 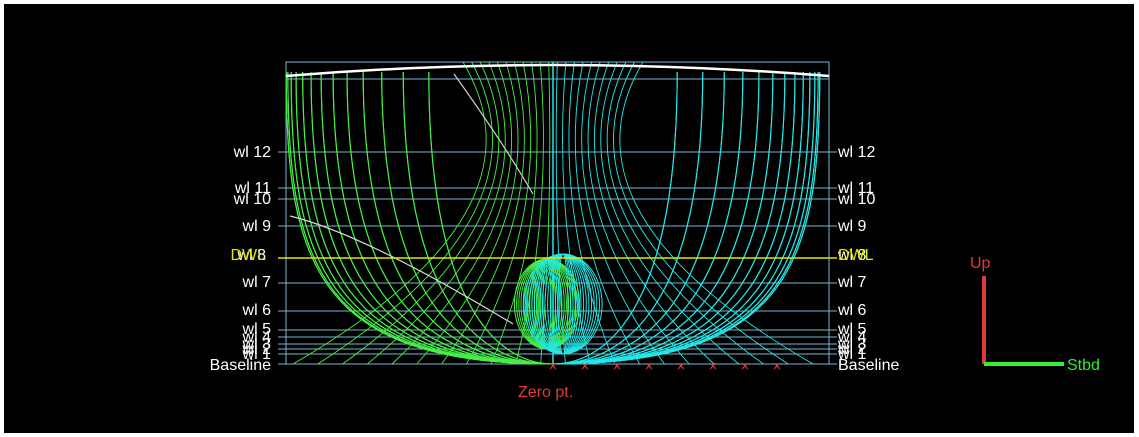 I want to click on stem-curve, so click(x=493, y=134).